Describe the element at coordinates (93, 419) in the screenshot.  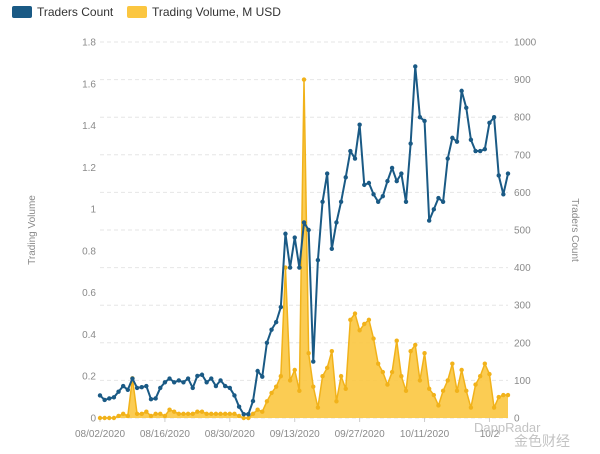
I see `left-tick-label: 0` at that location.